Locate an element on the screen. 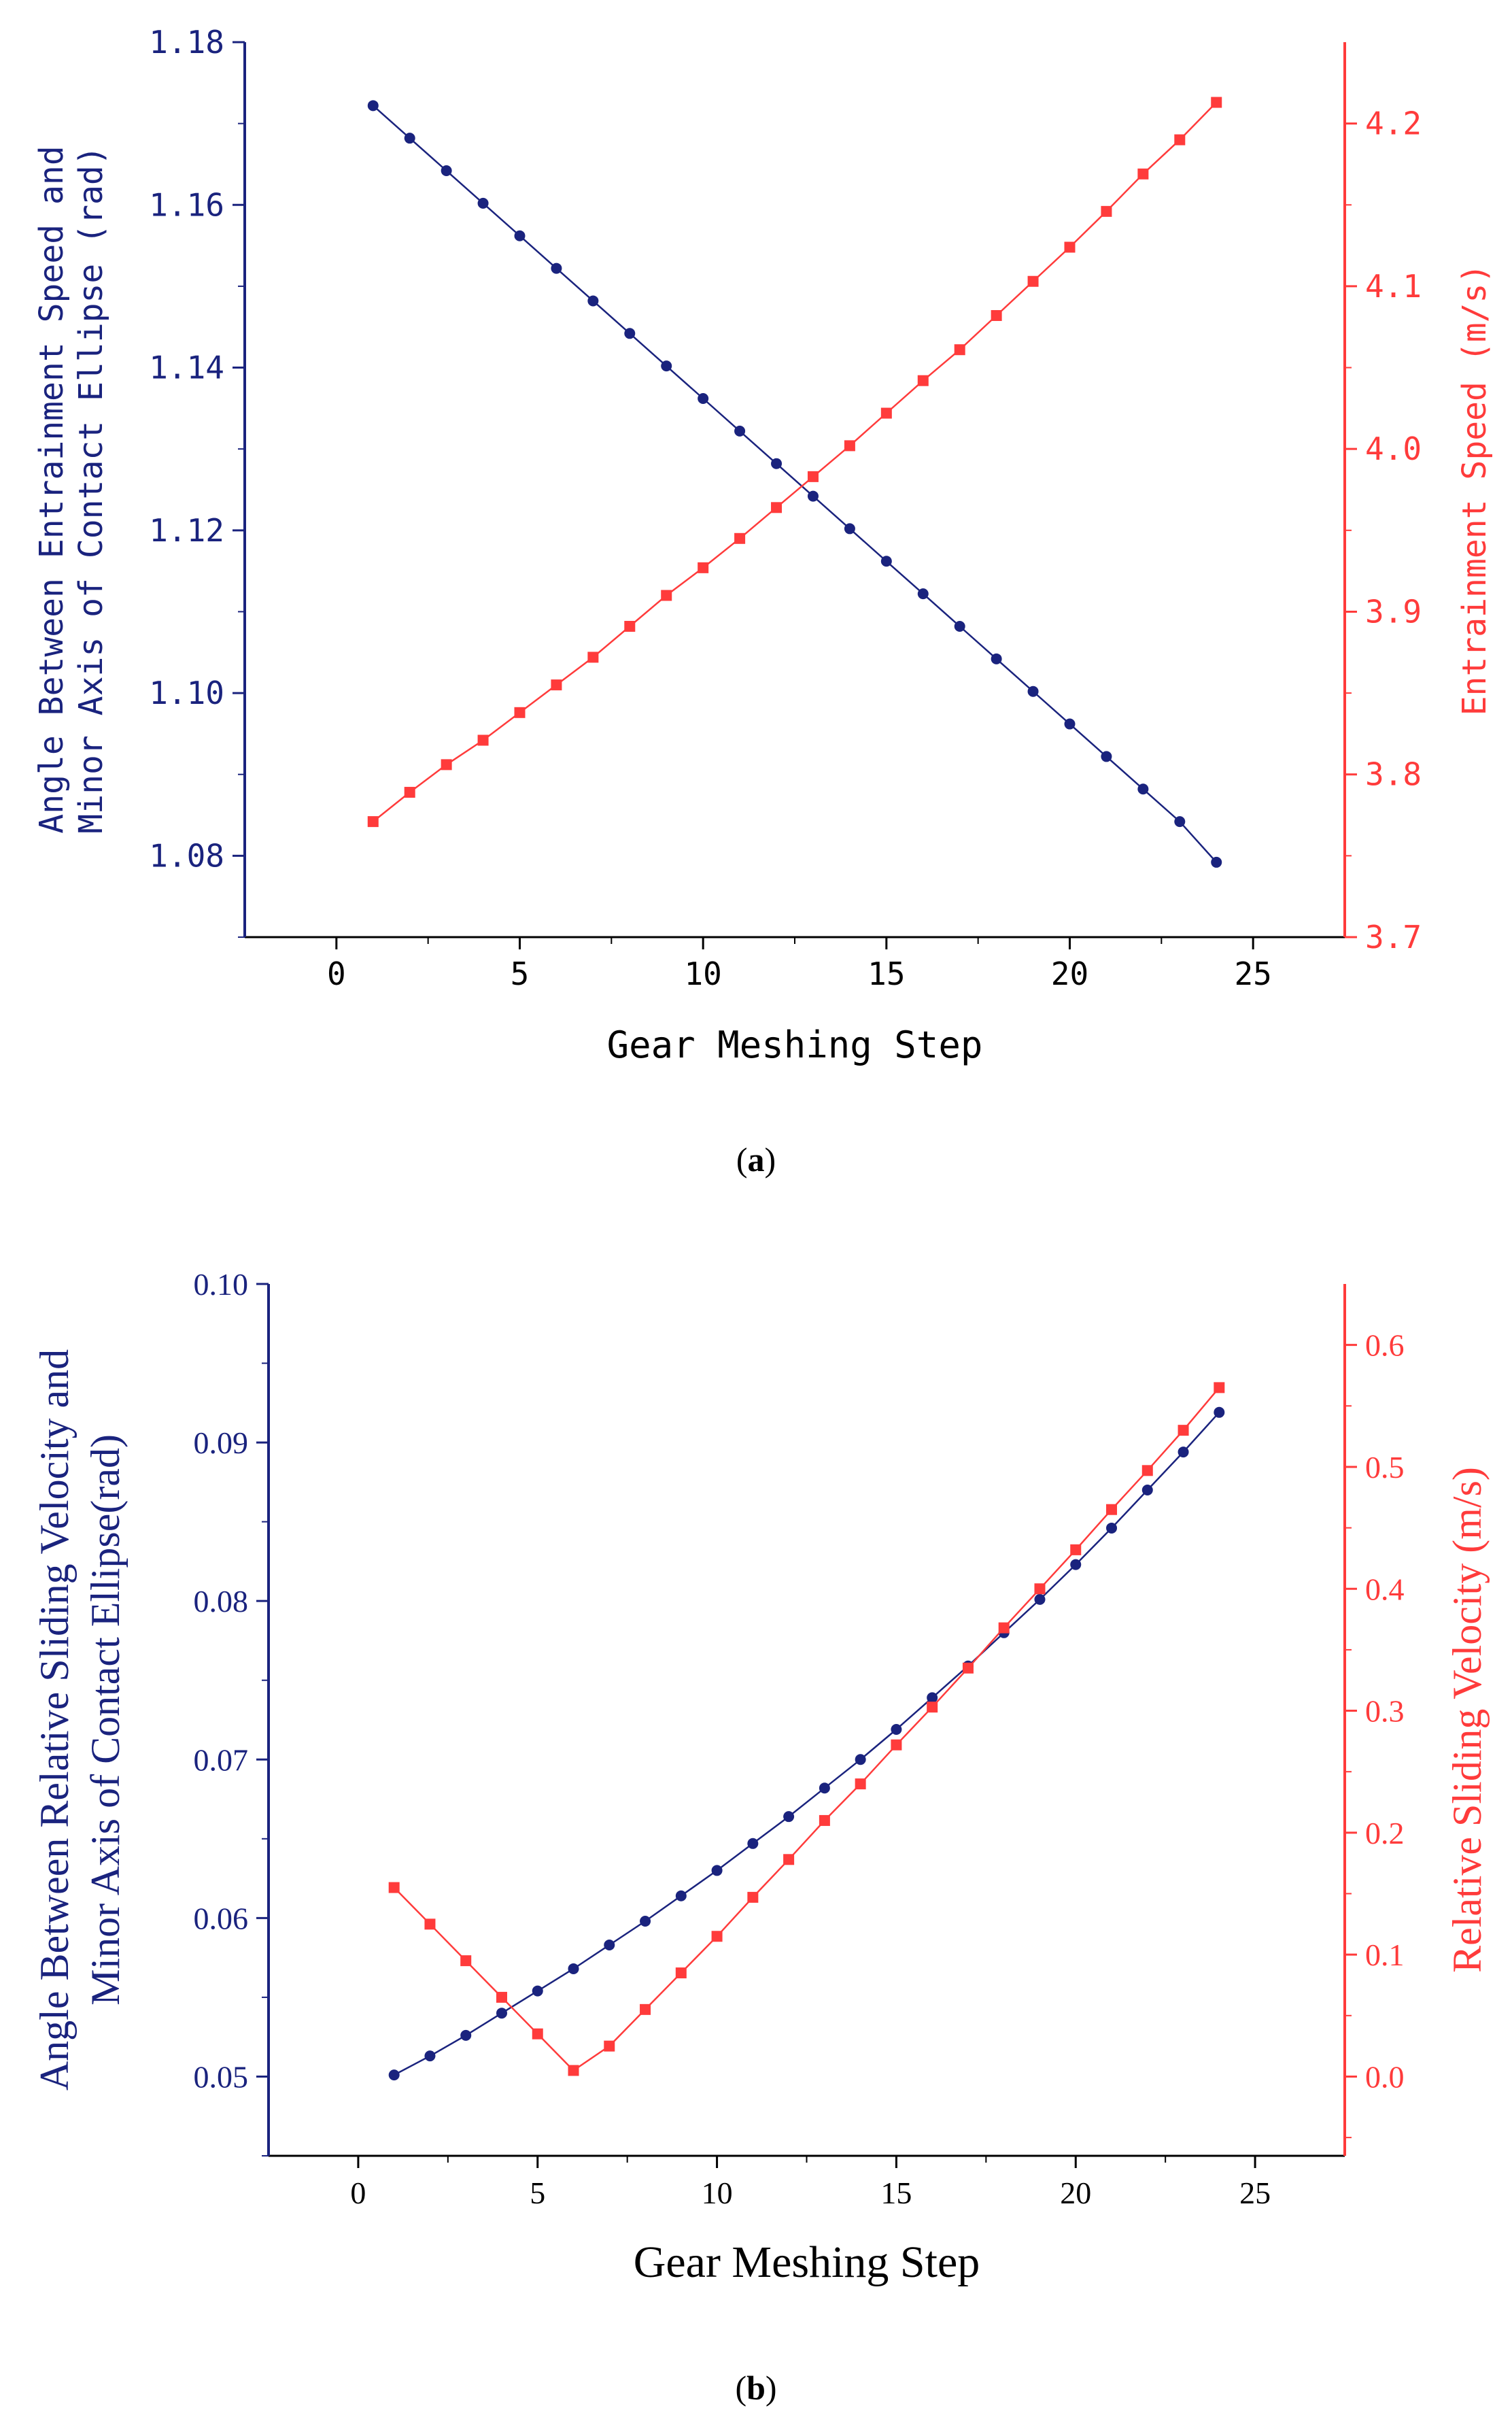 The width and height of the screenshot is (1512, 2419). left-y-tick-label: 0.10 is located at coordinates (221, 1284).